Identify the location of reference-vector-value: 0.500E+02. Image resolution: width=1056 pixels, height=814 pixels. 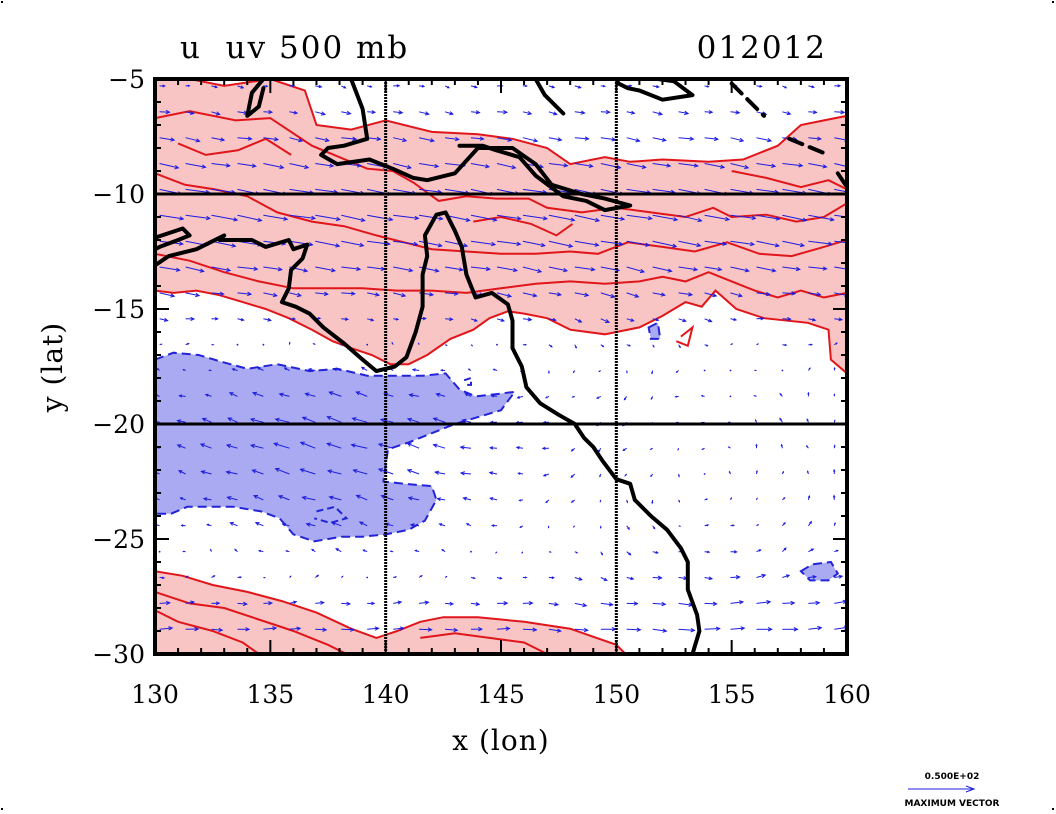
(952, 777).